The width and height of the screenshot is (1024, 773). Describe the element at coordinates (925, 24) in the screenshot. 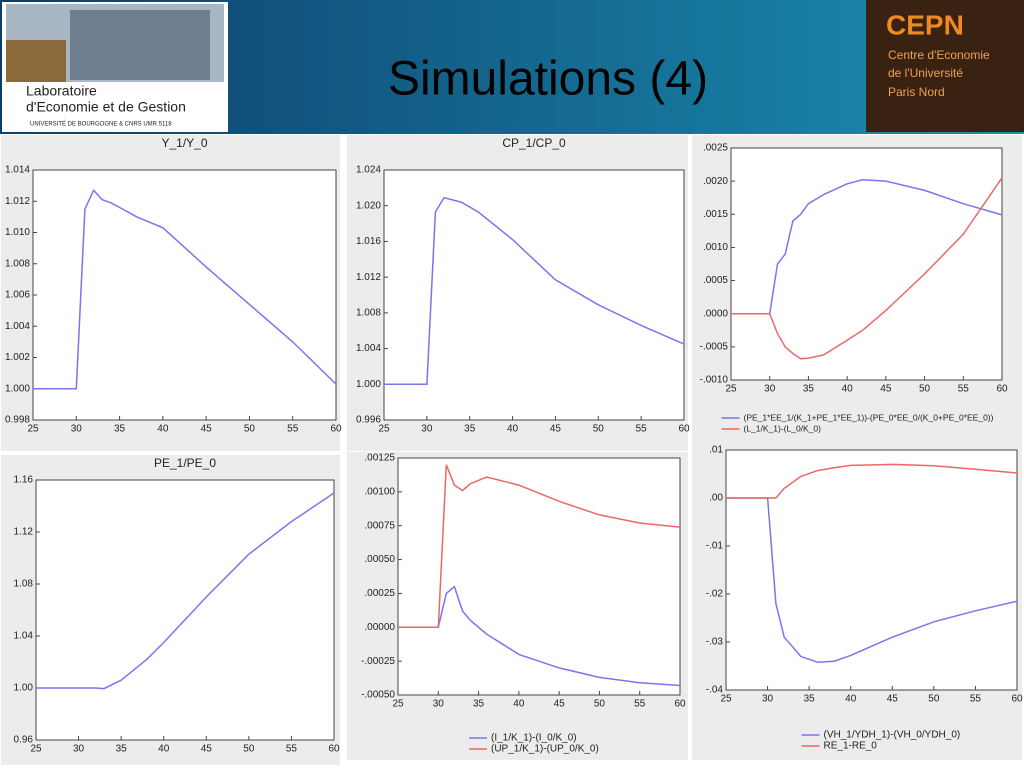

I see `logo-text: CEPN` at that location.